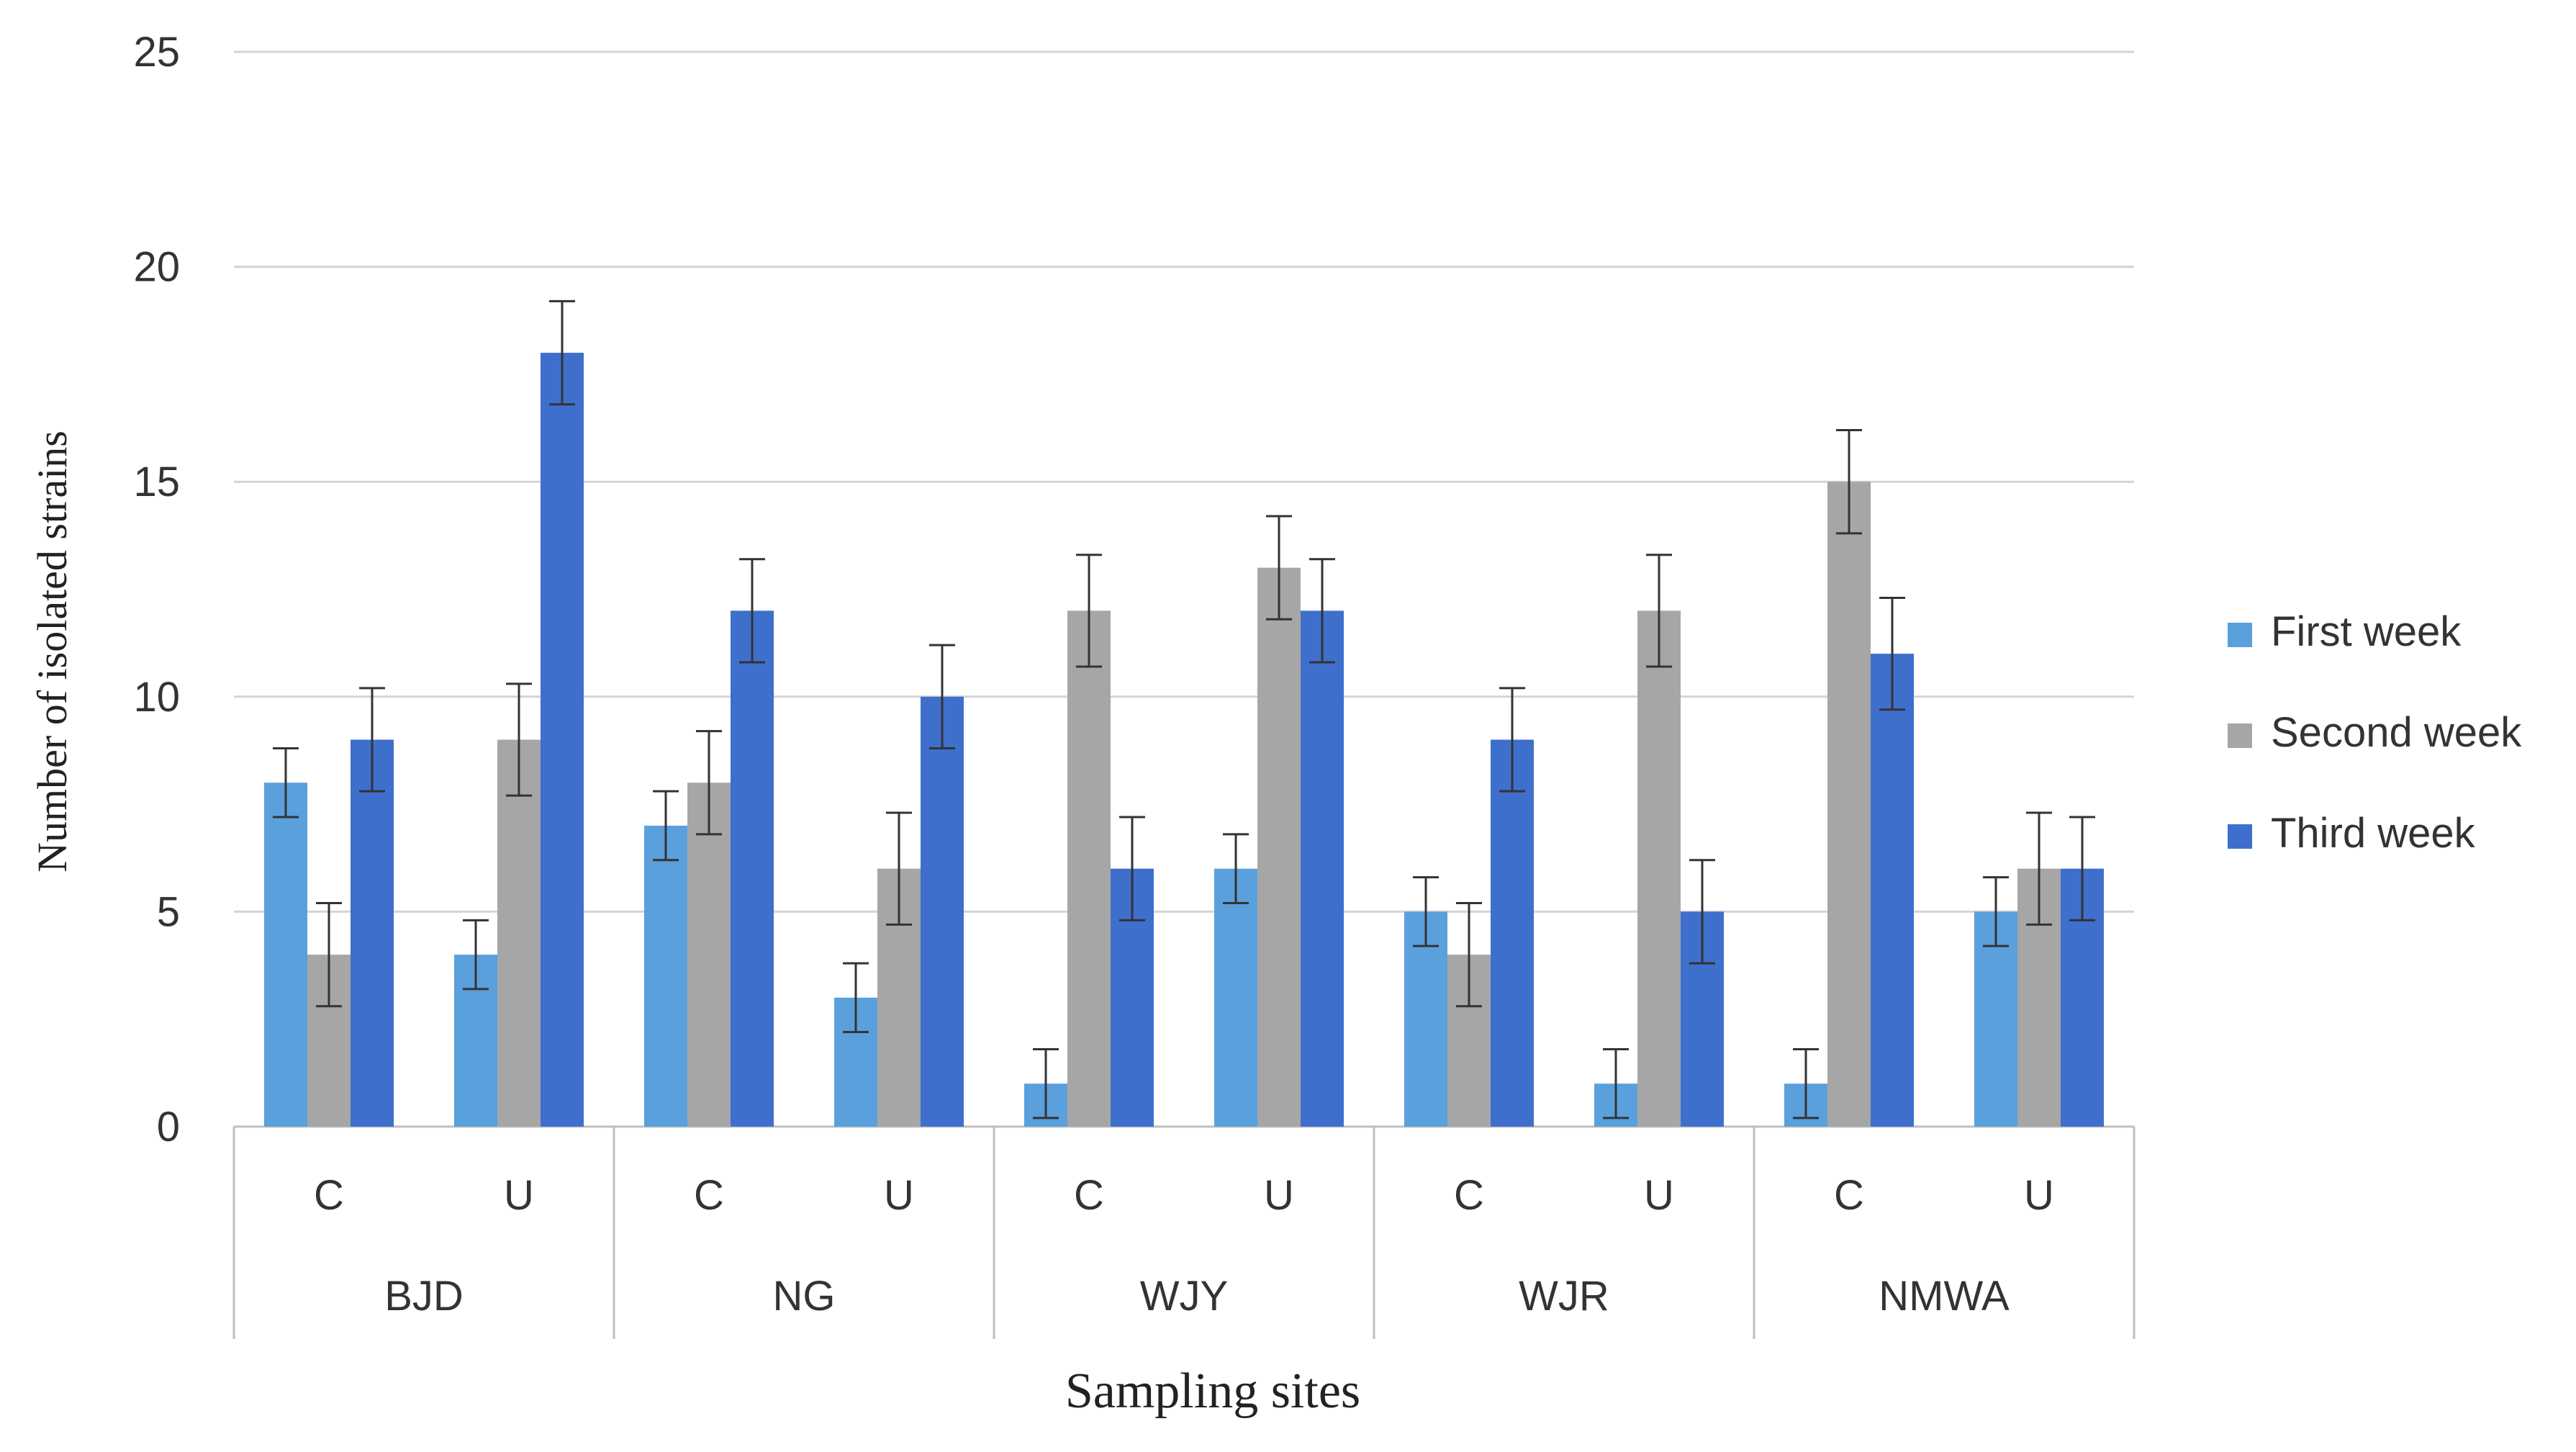 The image size is (2576, 1452). I want to click on x-axis-label: Sampling sites, so click(1212, 1391).